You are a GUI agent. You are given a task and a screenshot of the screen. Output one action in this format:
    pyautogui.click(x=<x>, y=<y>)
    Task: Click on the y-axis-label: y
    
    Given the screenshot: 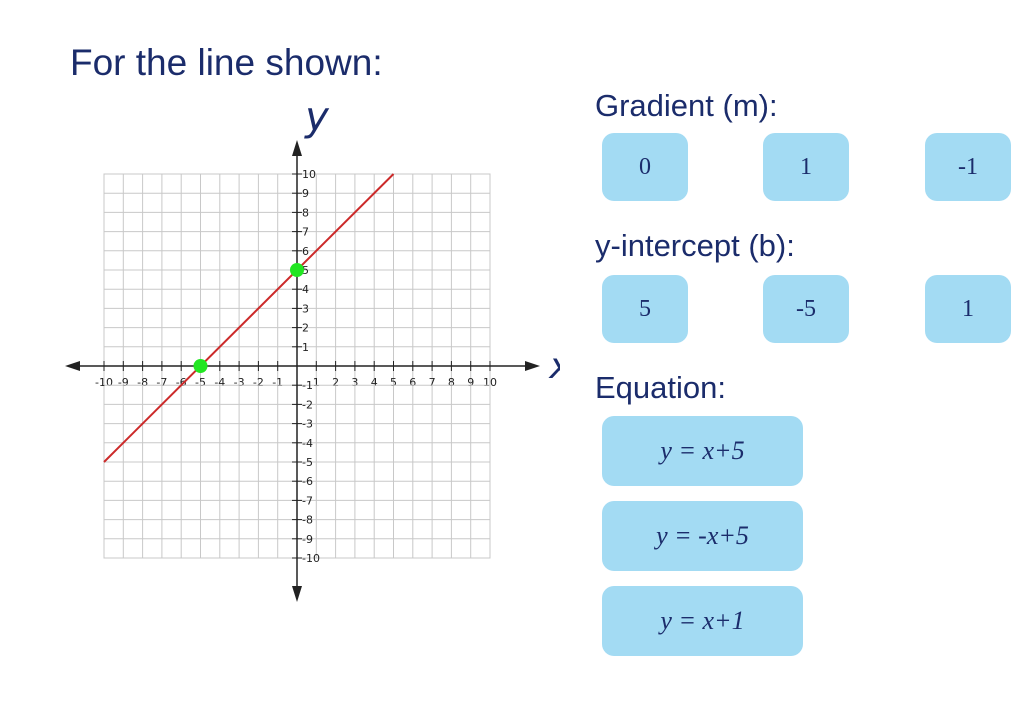 What is the action you would take?
    pyautogui.click(x=317, y=117)
    